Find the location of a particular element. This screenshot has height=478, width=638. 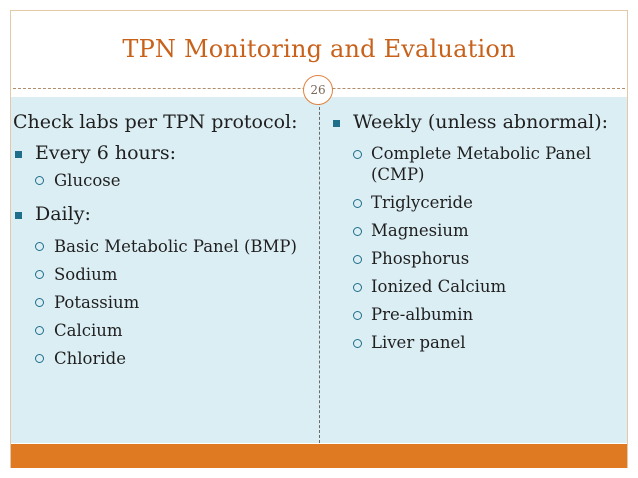

list-item: Ionized Calcium is located at coordinates (439, 286).